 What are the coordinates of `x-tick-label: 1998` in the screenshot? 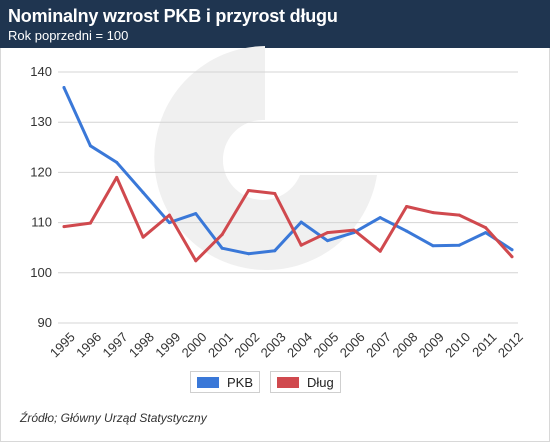 It's located at (141, 344).